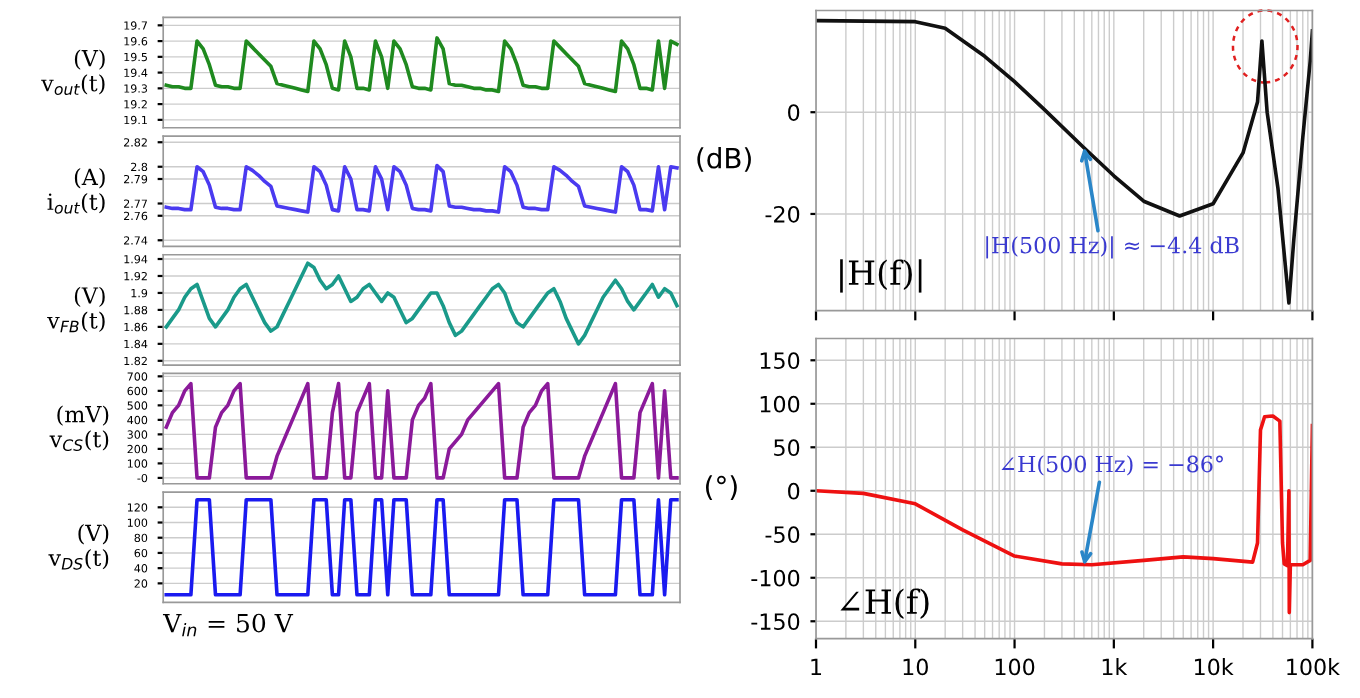  Describe the element at coordinates (1112, 247) in the screenshot. I see `annotation: |H(500 Hz)| ≈ −4.4 dB` at that location.